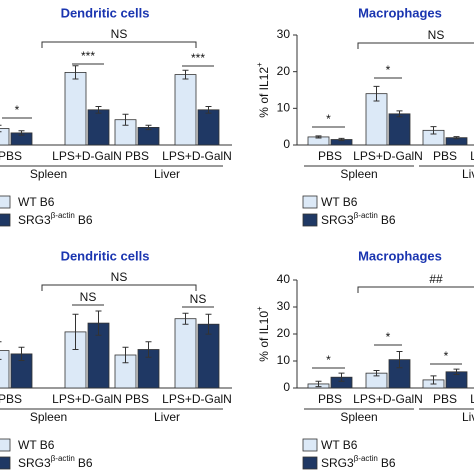 The image size is (474, 474). What do you see at coordinates (284, 333) in the screenshot?
I see `y-tick-label: 20` at bounding box center [284, 333].